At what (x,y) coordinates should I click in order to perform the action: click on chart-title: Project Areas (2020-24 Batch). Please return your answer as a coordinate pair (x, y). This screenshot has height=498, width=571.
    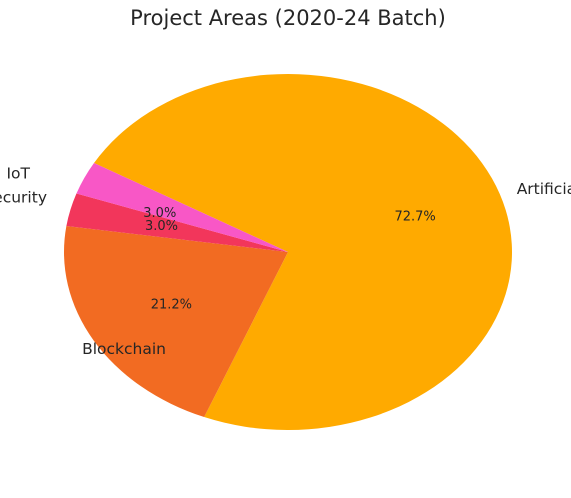
    Looking at the image, I should click on (288, 18).